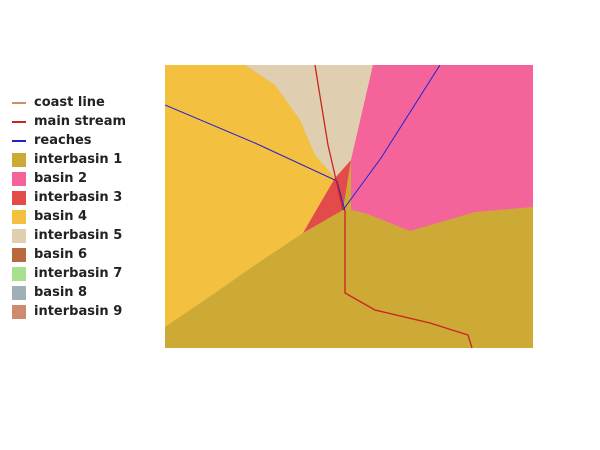 Image resolution: width=600 pixels, height=450 pixels. What do you see at coordinates (391, 138) in the screenshot?
I see `reach-northeast` at bounding box center [391, 138].